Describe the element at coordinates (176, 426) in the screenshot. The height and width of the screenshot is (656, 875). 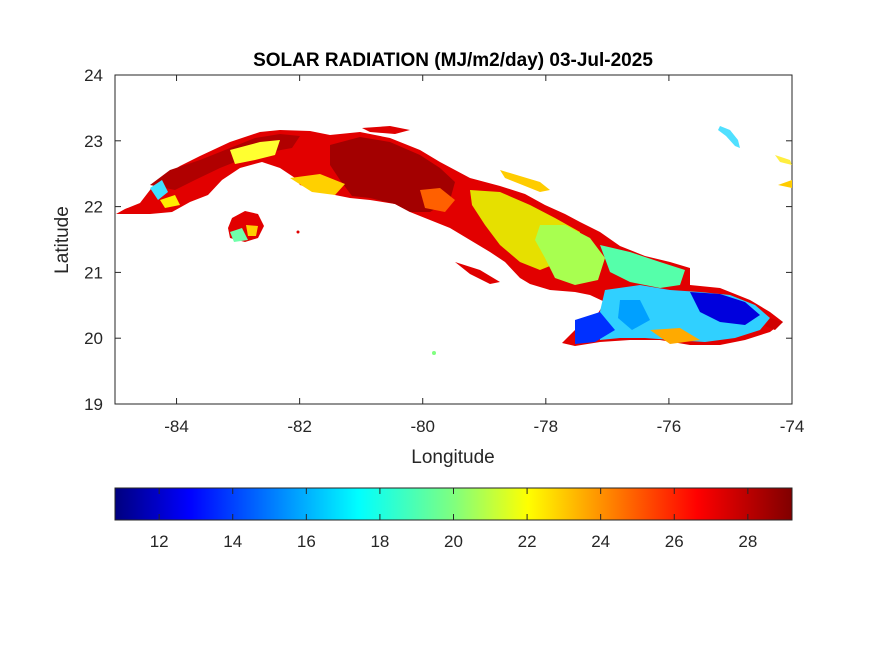
I see `x-tick-label: -84` at that location.